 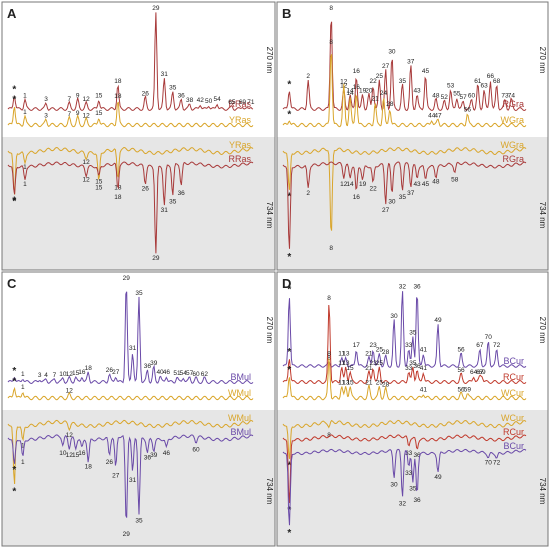 I want to click on peak-label: 53, so click(x=451, y=86).